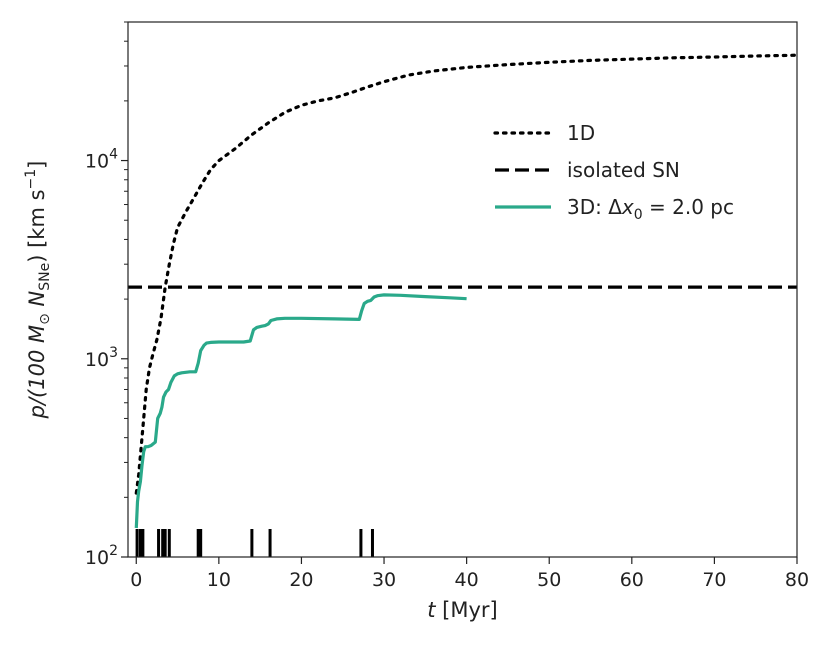 The image size is (830, 664). Describe the element at coordinates (254, 543) in the screenshot. I see `sn-event-markers` at that location.